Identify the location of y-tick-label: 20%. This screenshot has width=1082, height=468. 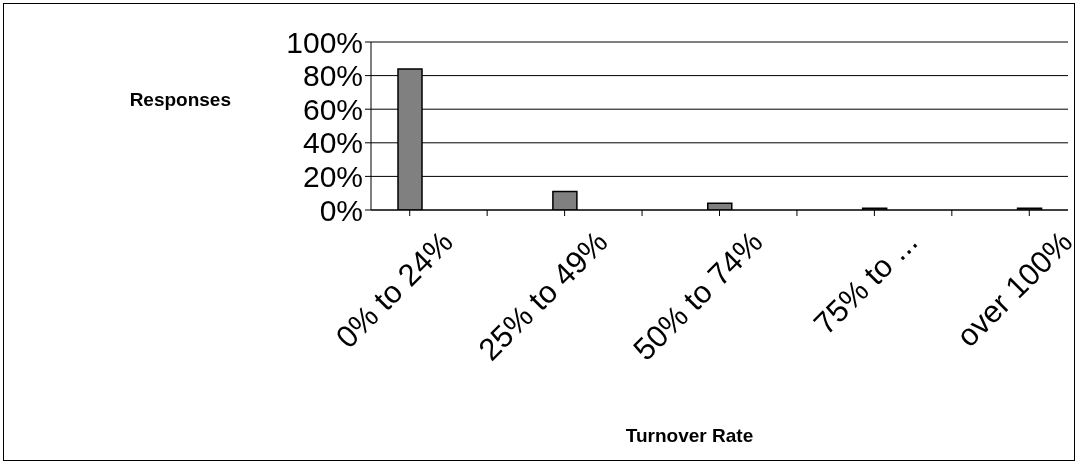
(332, 177).